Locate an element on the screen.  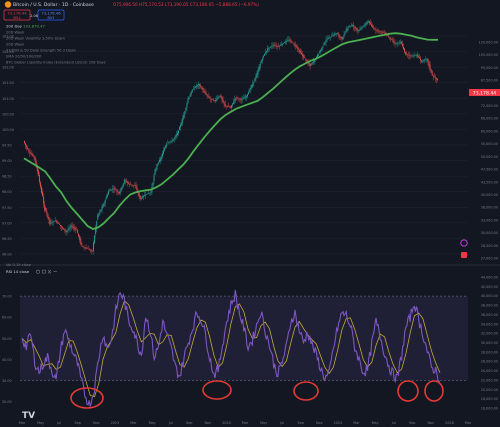
symbol-title: Bitcoin / U.S. Dollar · 1D · Coinbase is located at coordinates (53, 5).